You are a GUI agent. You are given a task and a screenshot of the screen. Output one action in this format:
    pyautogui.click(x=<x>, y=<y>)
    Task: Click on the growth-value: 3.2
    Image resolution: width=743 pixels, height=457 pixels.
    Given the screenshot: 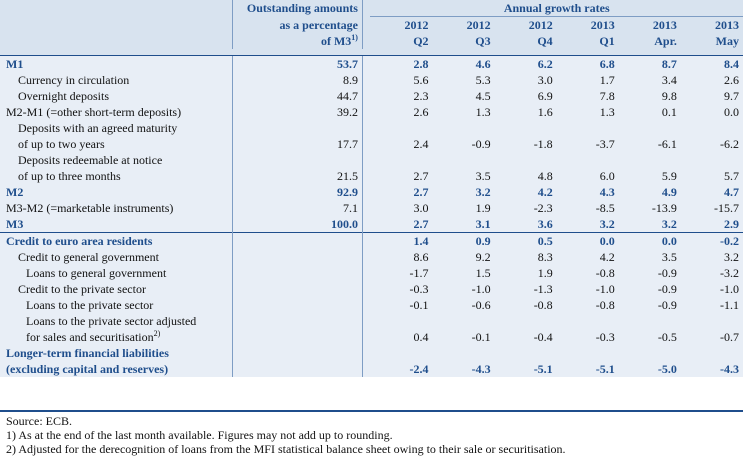 What is the action you would take?
    pyautogui.click(x=607, y=224)
    